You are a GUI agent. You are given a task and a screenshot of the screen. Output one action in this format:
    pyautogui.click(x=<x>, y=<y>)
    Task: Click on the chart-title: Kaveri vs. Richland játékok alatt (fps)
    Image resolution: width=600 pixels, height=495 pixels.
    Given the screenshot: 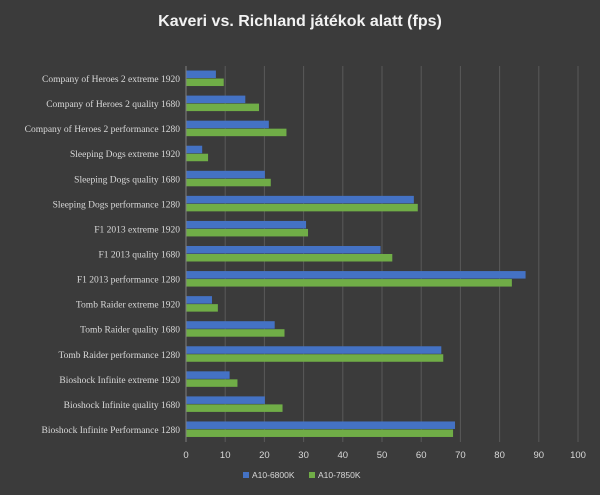 What is the action you would take?
    pyautogui.click(x=300, y=21)
    